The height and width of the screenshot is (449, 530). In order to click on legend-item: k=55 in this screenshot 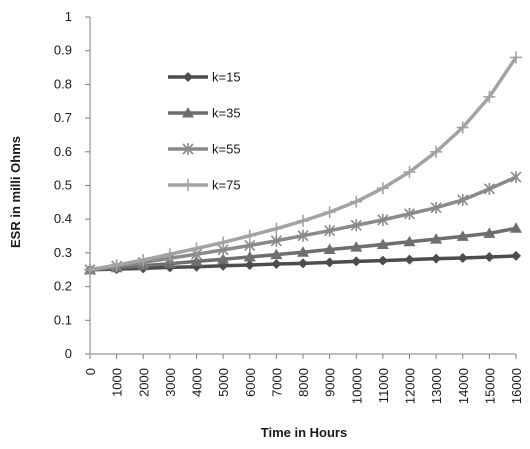, I will do `click(204, 149)`.